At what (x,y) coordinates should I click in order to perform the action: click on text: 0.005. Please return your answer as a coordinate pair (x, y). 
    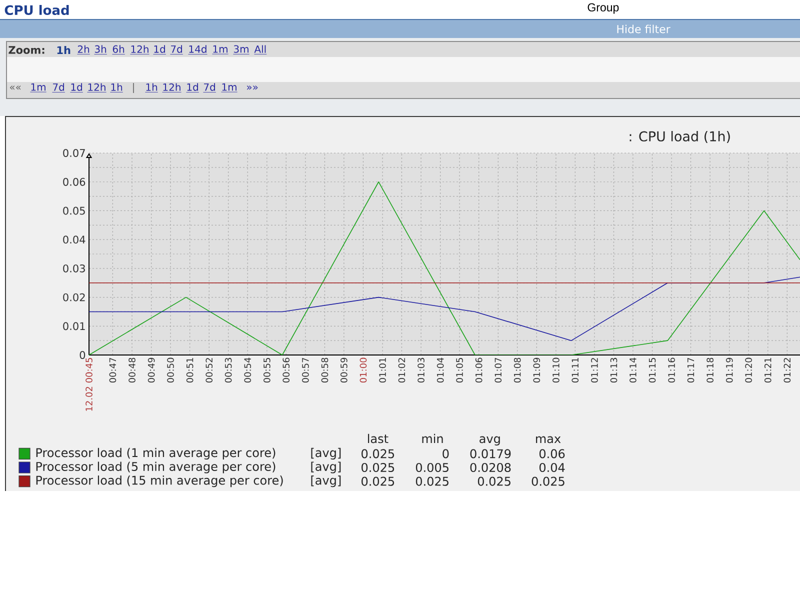
    Looking at the image, I should click on (432, 467).